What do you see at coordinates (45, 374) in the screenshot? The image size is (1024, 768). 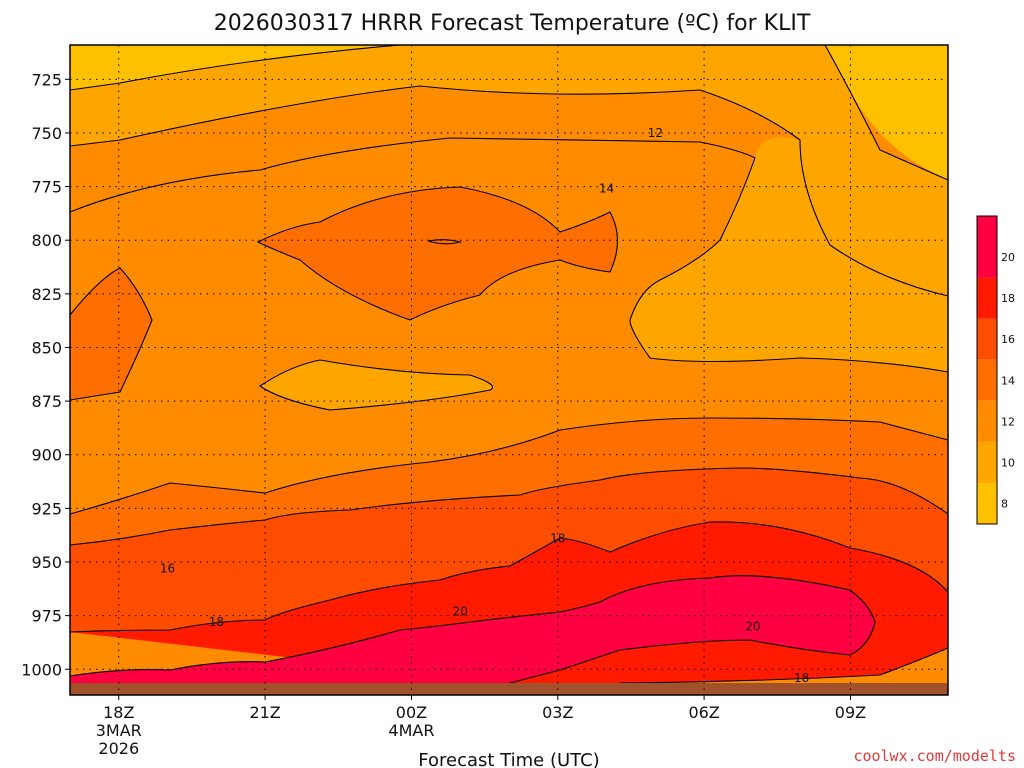 I see `y-axis: 725 750 775 800 825 850 875 900 925 950 975 1000` at bounding box center [45, 374].